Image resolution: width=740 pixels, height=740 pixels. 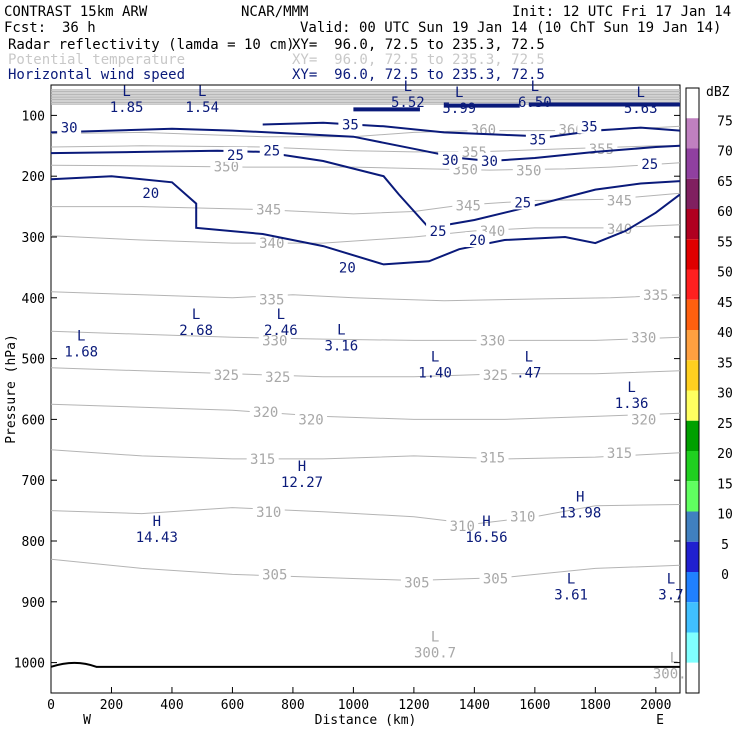 What do you see at coordinates (595, 705) in the screenshot?
I see `x-tick-label: 1800` at bounding box center [595, 705].